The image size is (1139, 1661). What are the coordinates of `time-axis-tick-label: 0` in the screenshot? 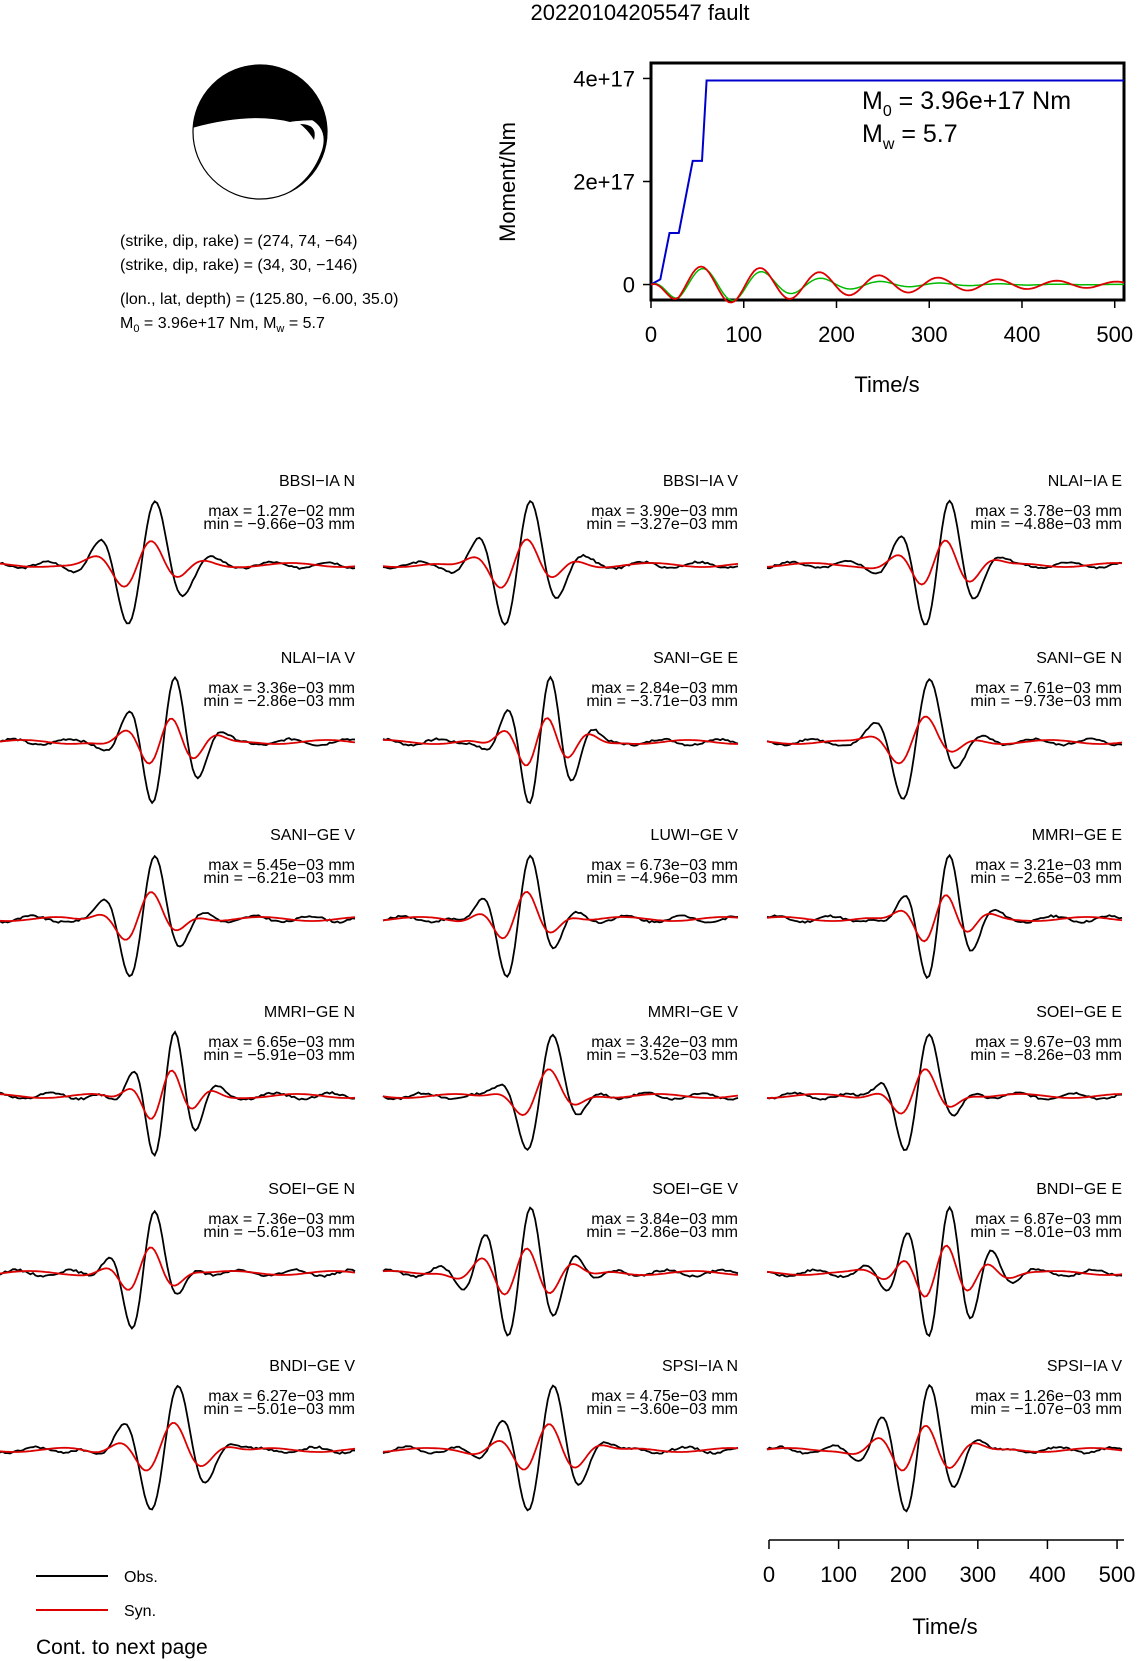 It's located at (769, 1574).